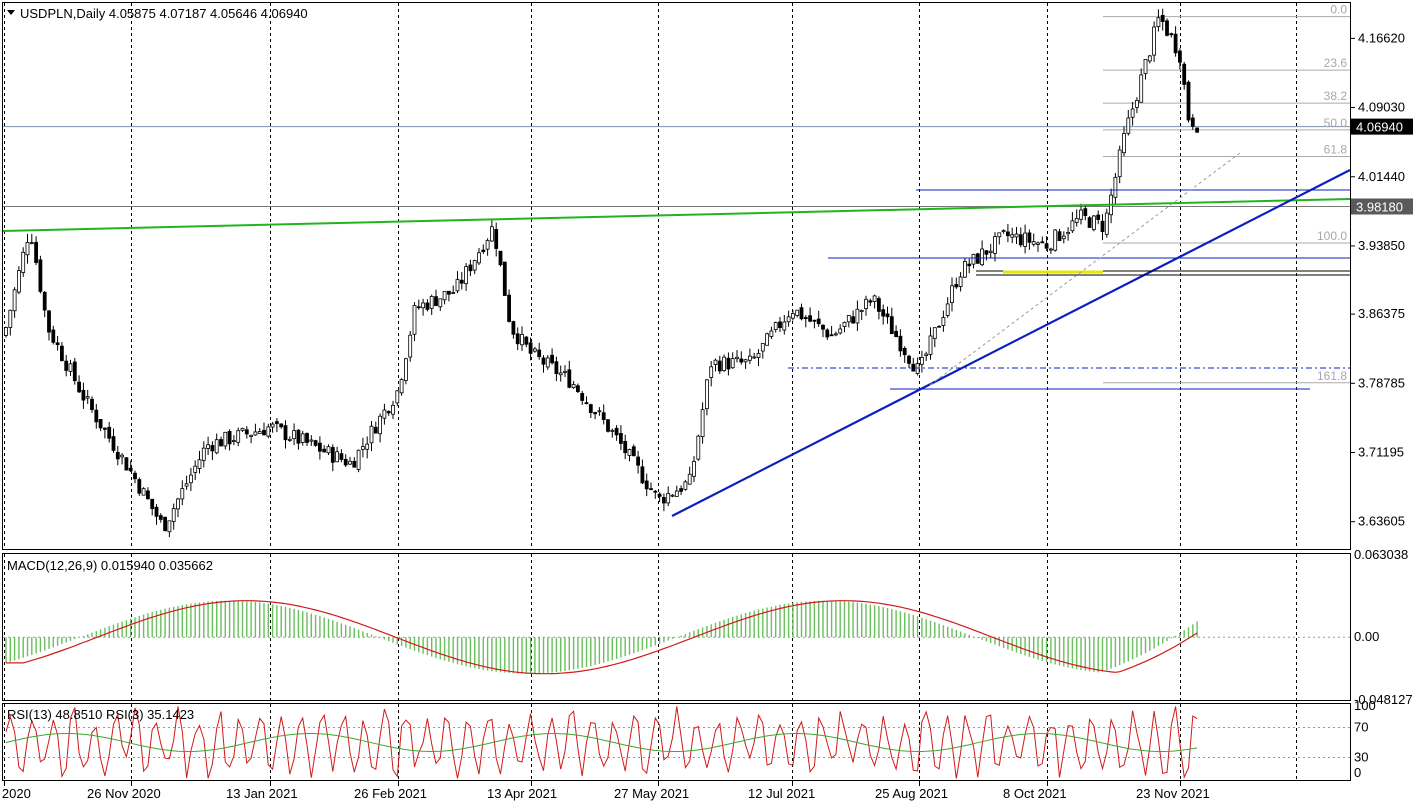 The image size is (1422, 807). I want to click on price-tick-label: 3.93850, so click(1381, 245).